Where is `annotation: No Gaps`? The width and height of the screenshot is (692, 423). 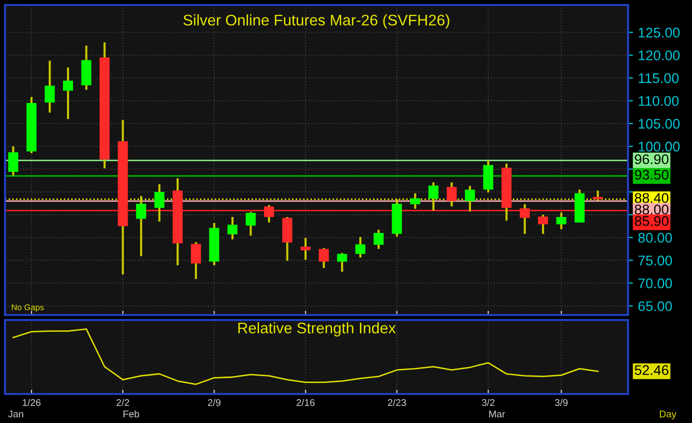 annotation: No Gaps is located at coordinates (28, 308).